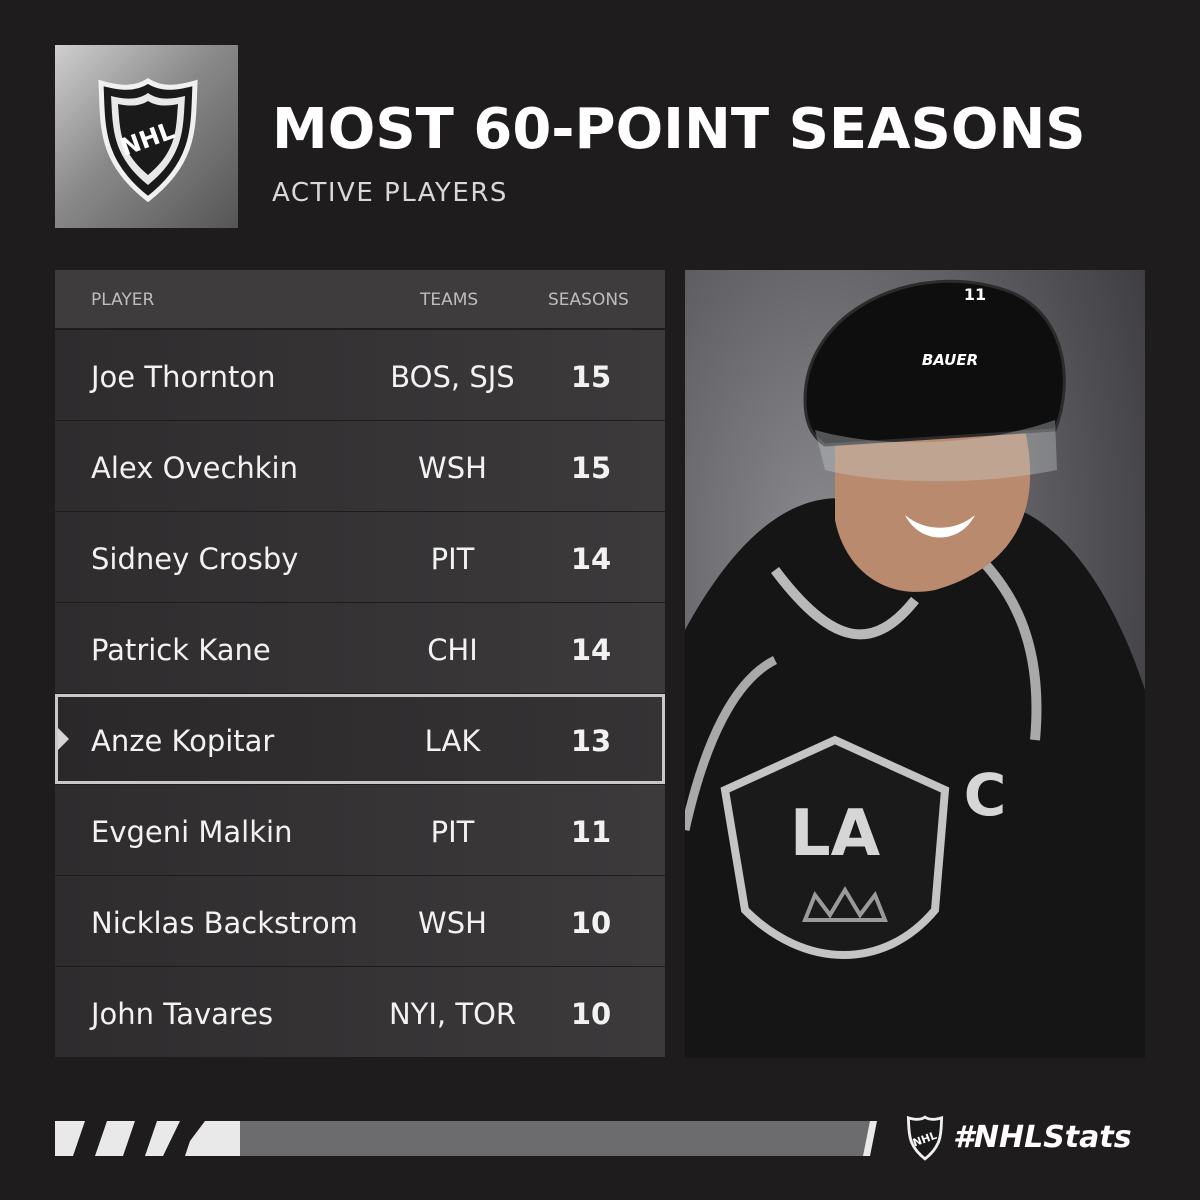 The image size is (1200, 1200). I want to click on player-name: Sidney Crosby, so click(195, 559).